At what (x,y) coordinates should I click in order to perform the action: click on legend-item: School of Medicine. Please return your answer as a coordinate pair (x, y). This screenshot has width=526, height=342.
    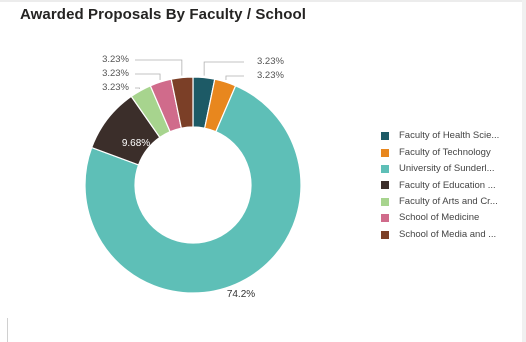
    Looking at the image, I should click on (440, 218).